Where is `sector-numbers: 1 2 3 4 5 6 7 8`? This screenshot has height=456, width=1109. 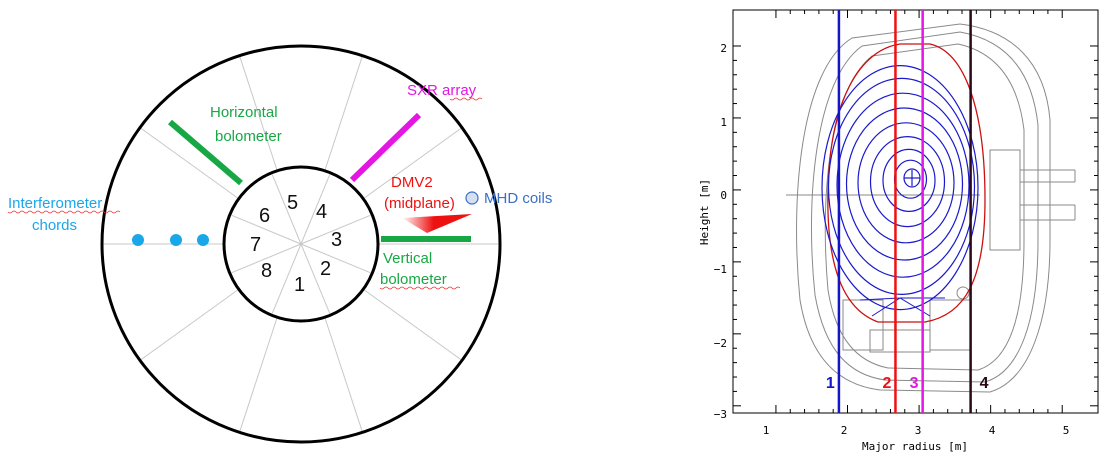 sector-numbers: 1 2 3 4 5 6 7 8 is located at coordinates (296, 244).